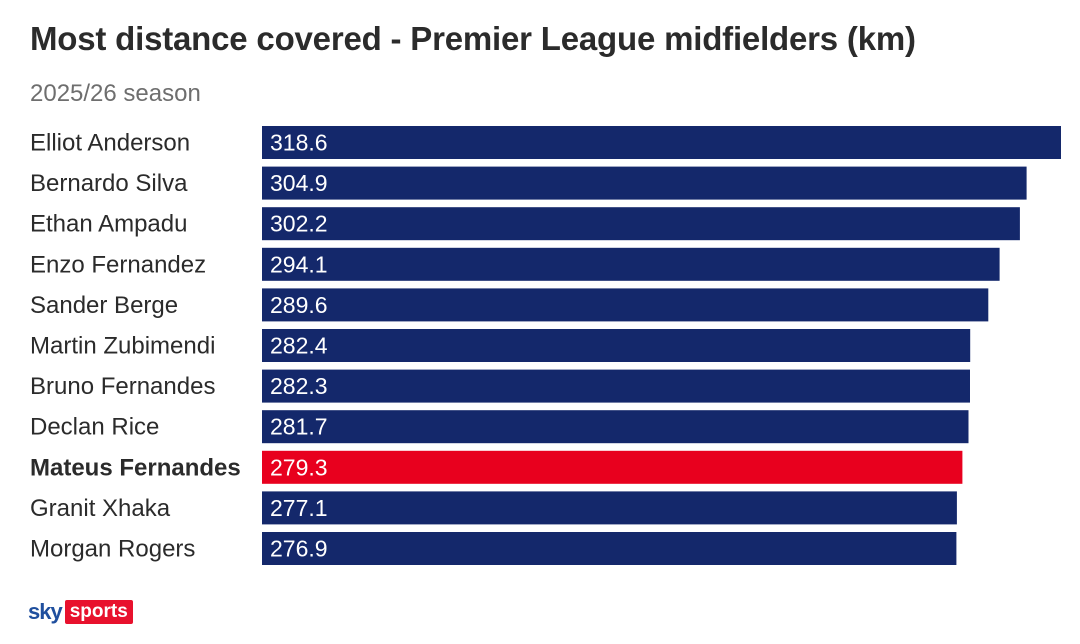 The image size is (1080, 644). What do you see at coordinates (122, 346) in the screenshot?
I see `category-label: Martin Zubimendi` at bounding box center [122, 346].